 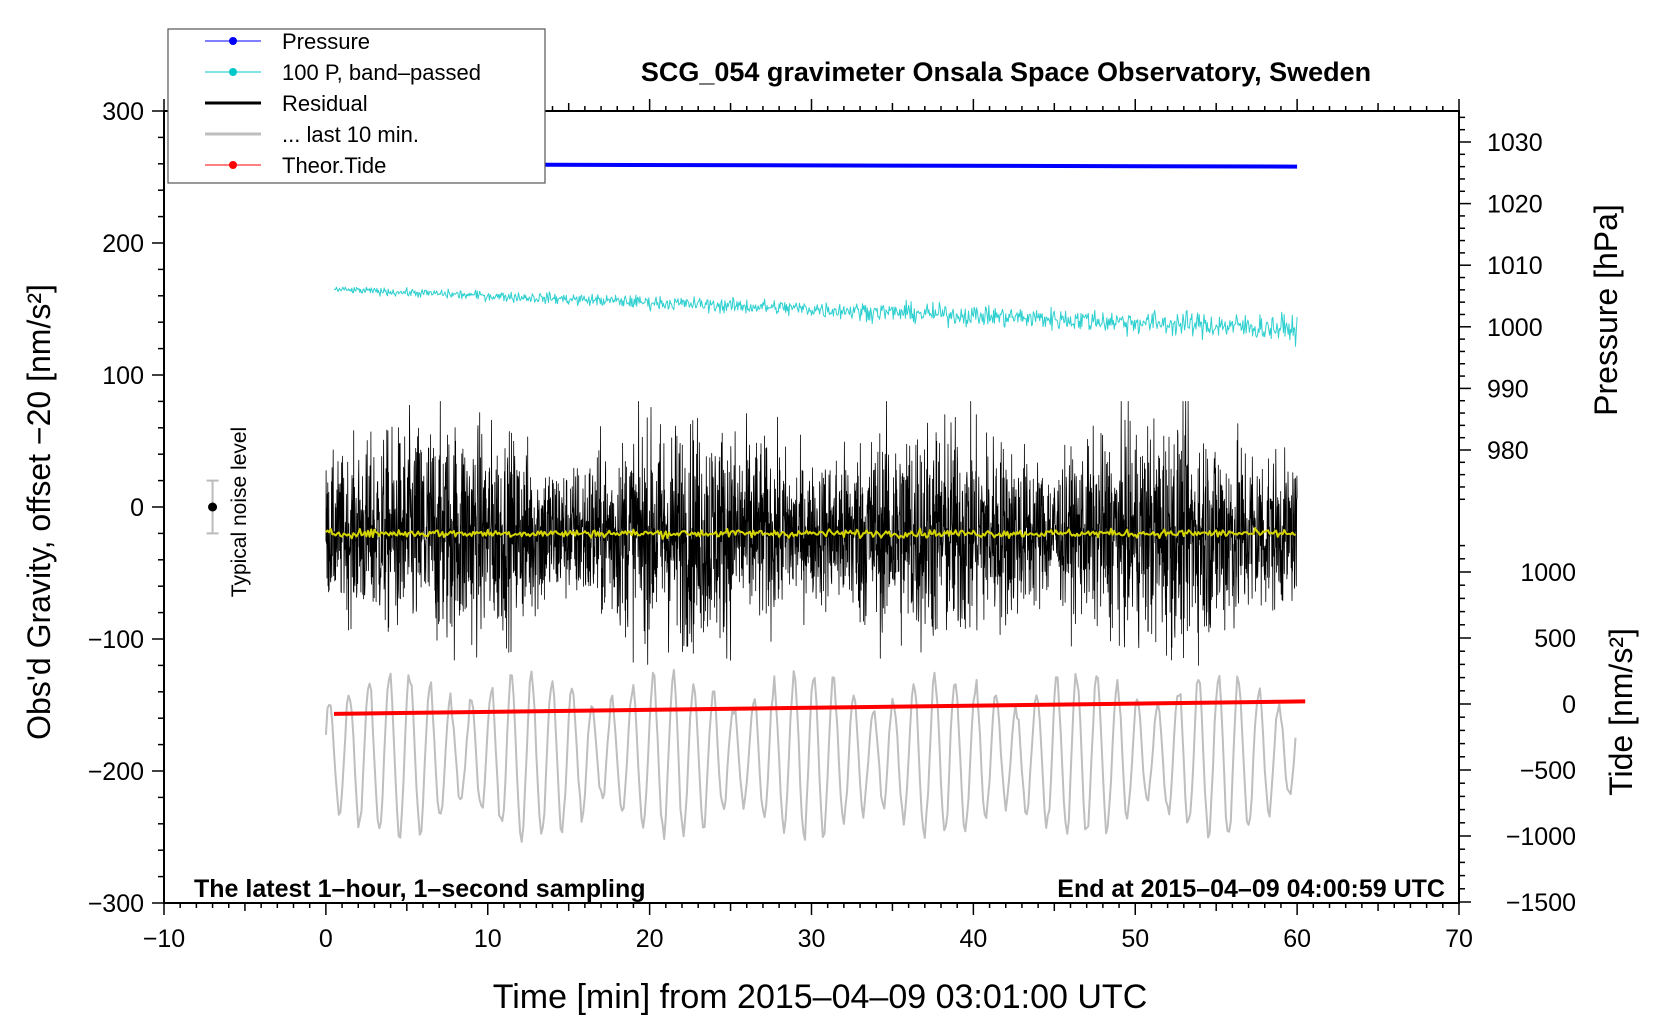 I want to click on legend-label: 100 P, band–passed, so click(x=381, y=72).